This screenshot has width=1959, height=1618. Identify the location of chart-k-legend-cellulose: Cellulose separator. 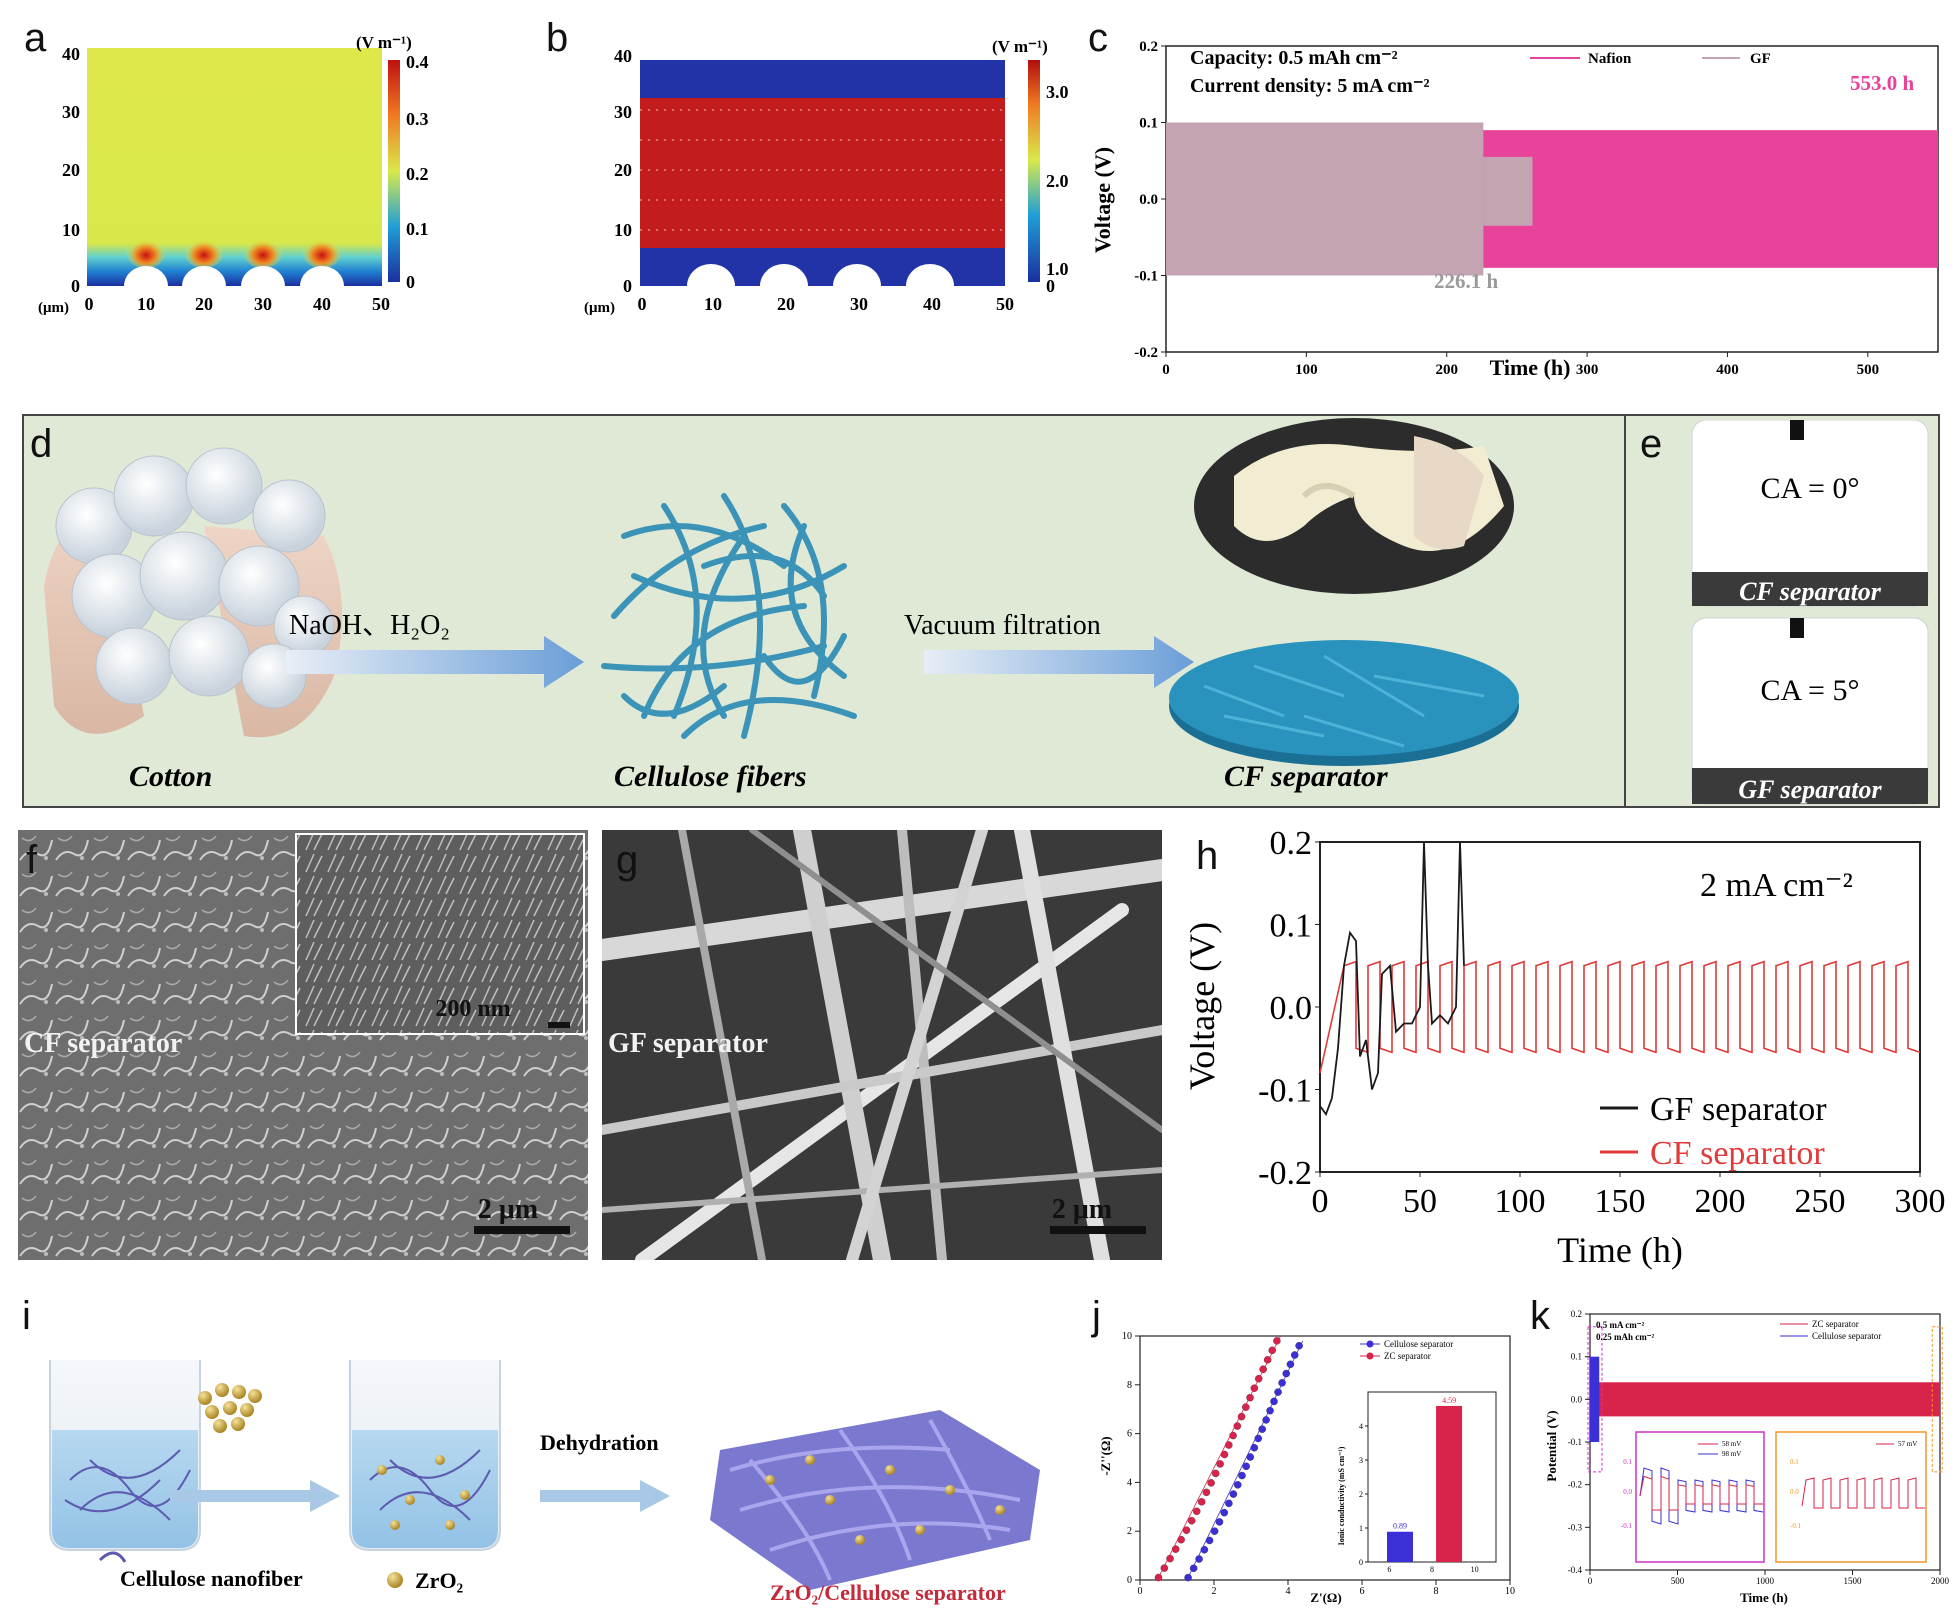
(1846, 1336).